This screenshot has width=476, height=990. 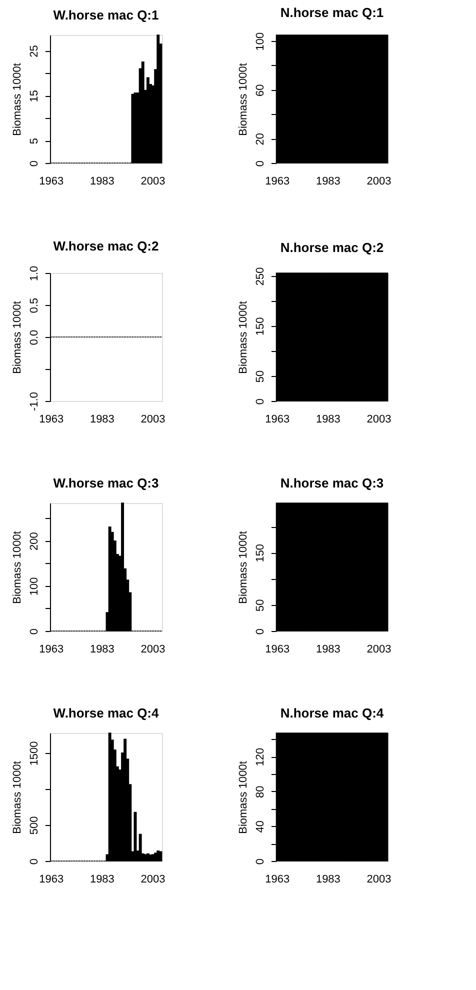 I want to click on y-tick-label: 15, so click(x=34, y=96).